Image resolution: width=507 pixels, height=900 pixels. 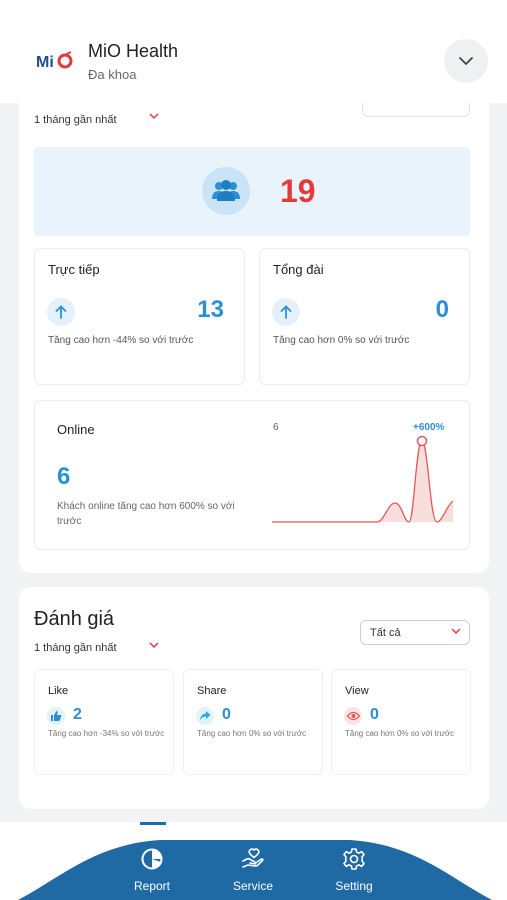 I want to click on view-stat-card: View 0 Tăng cao hơn 0% so với trước, so click(x=401, y=722).